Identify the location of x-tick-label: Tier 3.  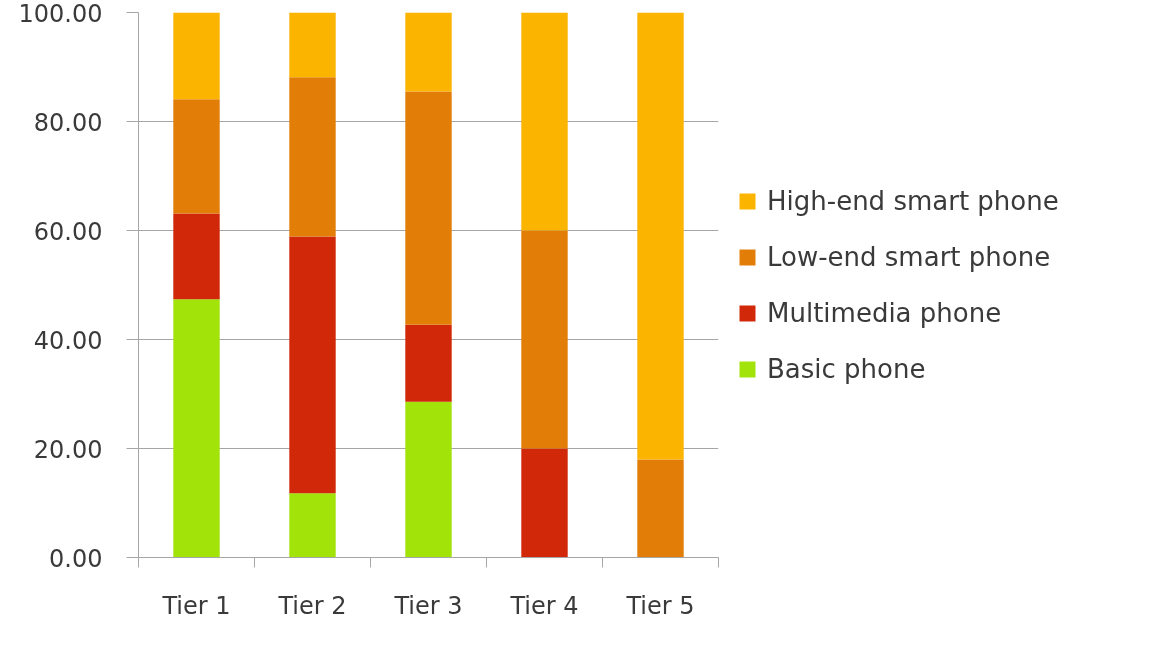
(428, 605).